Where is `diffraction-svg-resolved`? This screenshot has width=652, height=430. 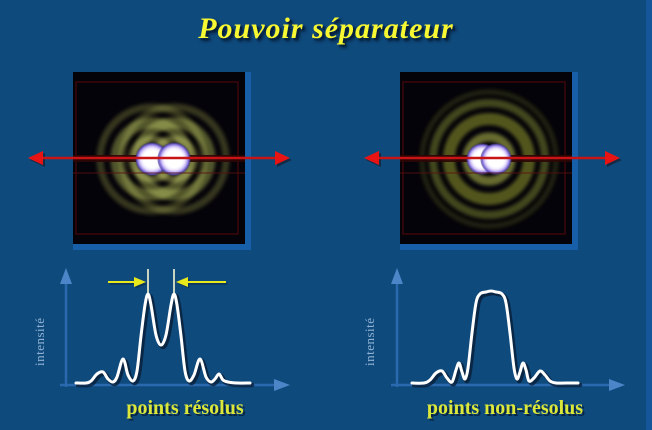 diffraction-svg-resolved is located at coordinates (159, 158).